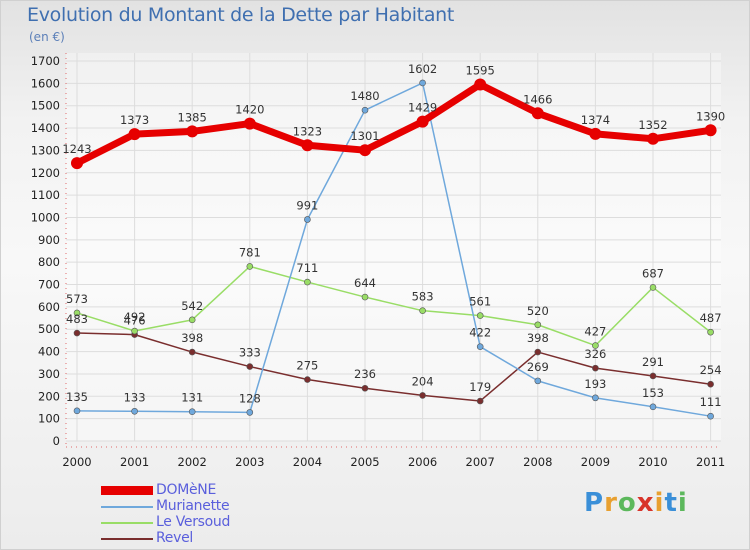  I want to click on y-tick-label: 1200, so click(45, 173).